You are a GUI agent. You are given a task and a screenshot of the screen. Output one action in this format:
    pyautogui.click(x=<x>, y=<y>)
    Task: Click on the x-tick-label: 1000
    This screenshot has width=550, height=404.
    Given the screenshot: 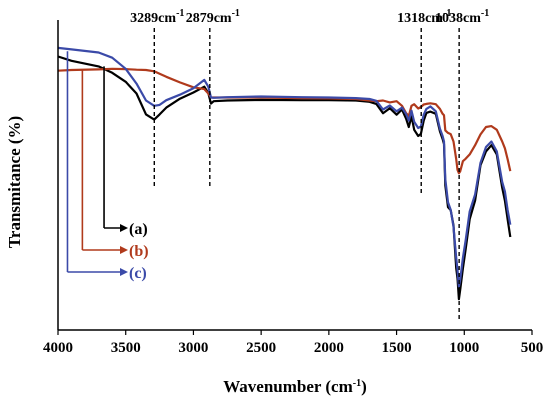 What is the action you would take?
    pyautogui.click(x=464, y=348)
    